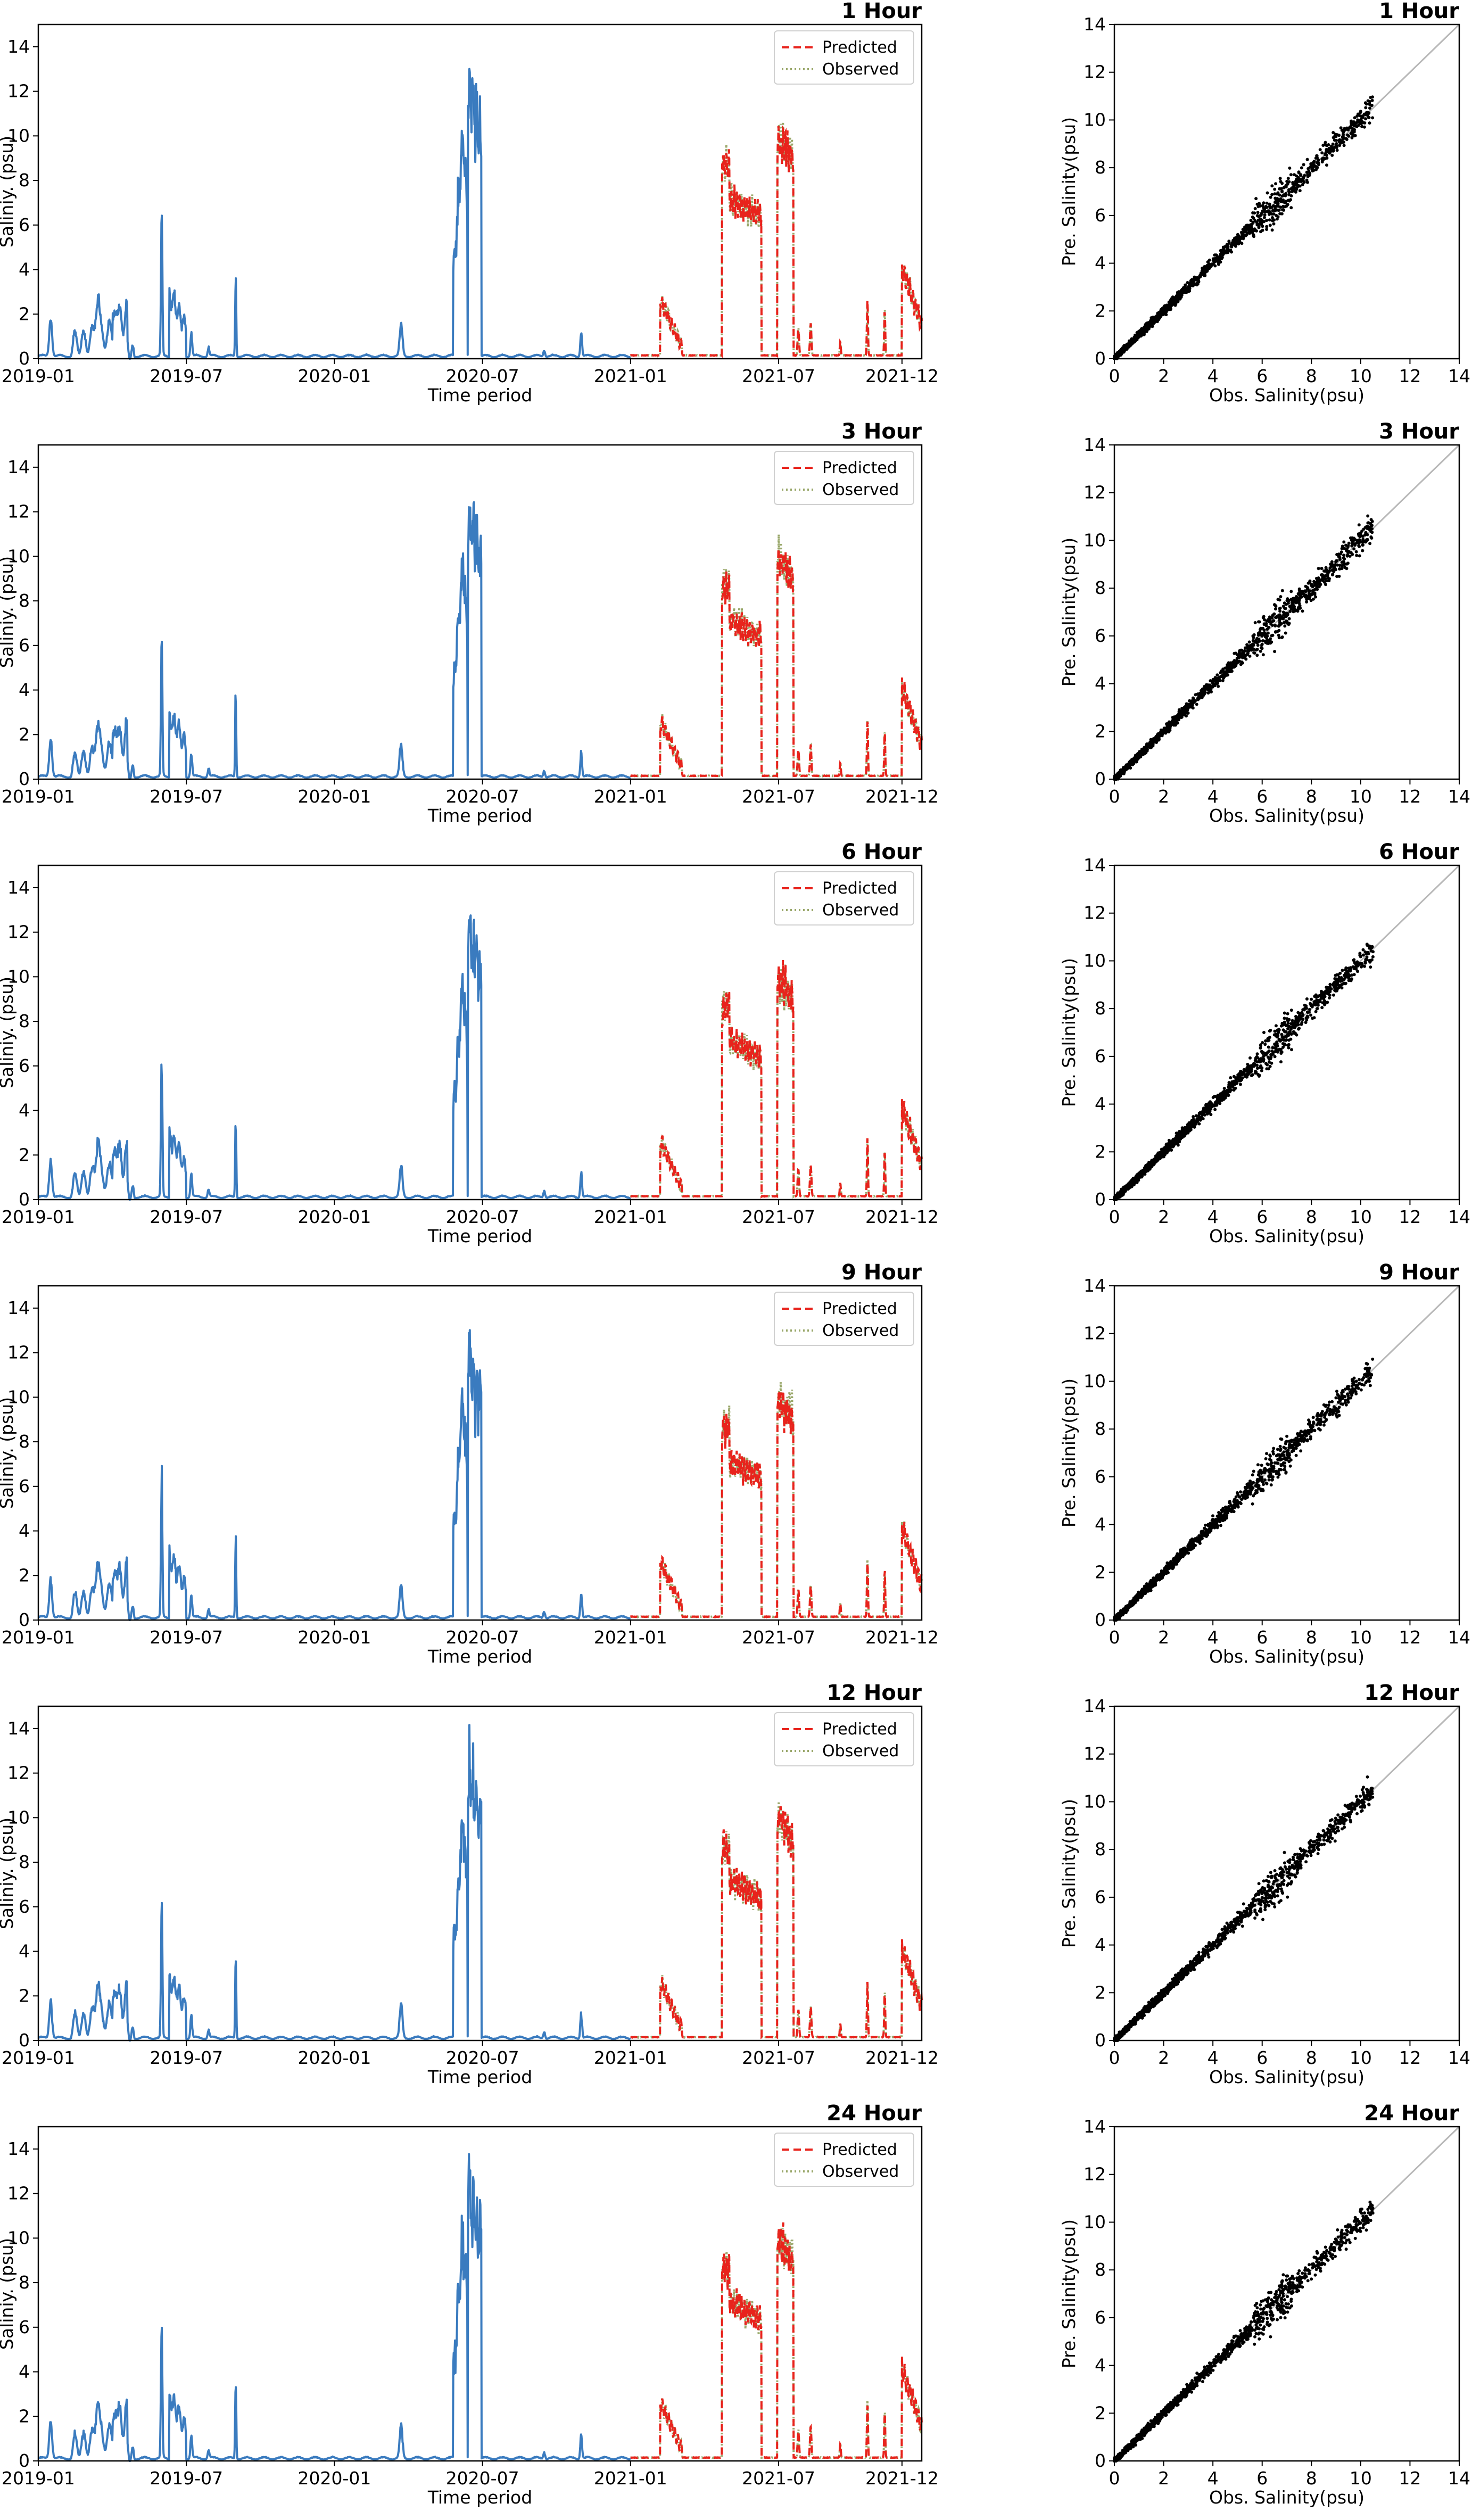 The height and width of the screenshot is (2520, 1472). I want to click on y-tick-label: 6, so click(1100, 216).